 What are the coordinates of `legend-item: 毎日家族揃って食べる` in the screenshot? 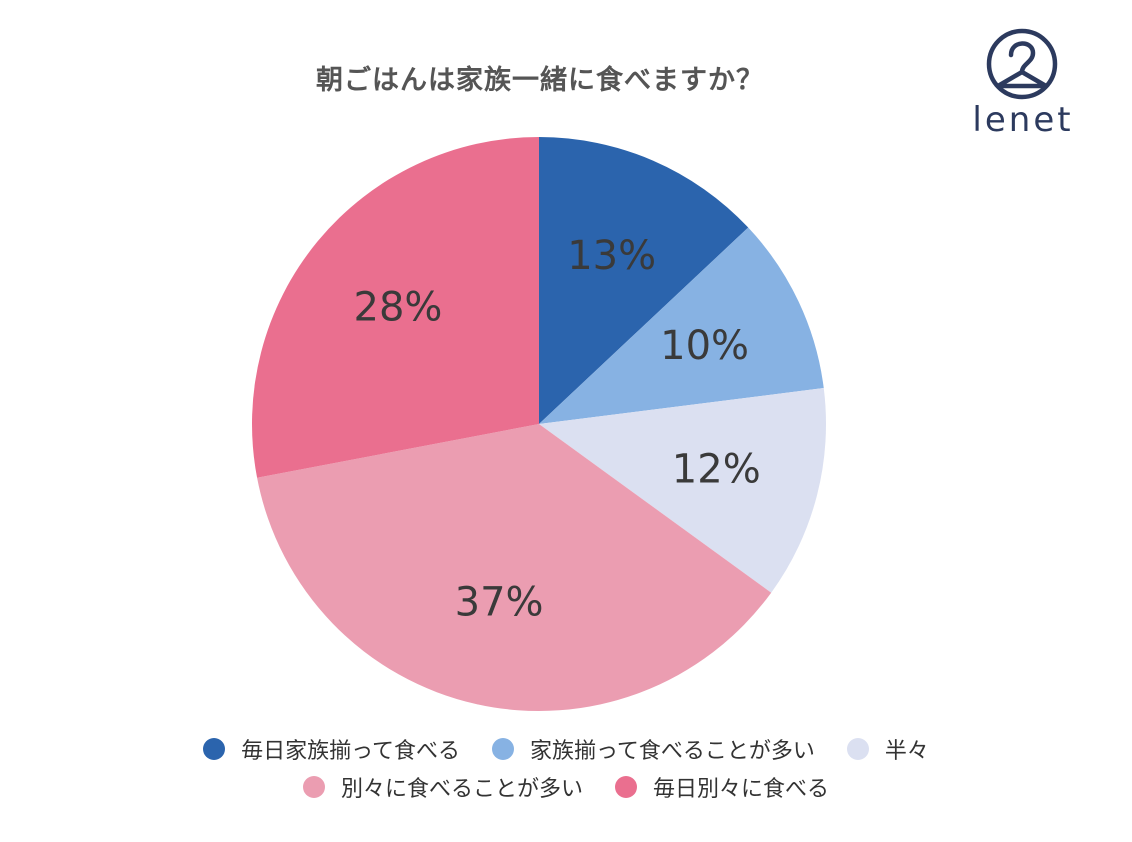 It's located at (331, 749).